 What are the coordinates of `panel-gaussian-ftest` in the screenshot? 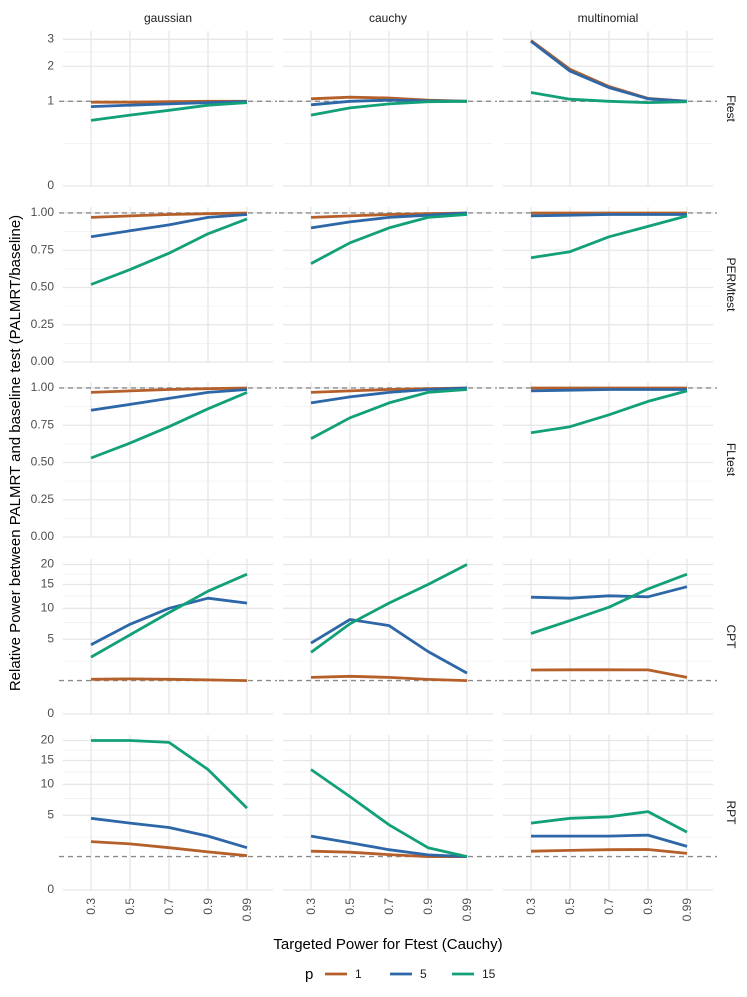 It's located at (168, 109).